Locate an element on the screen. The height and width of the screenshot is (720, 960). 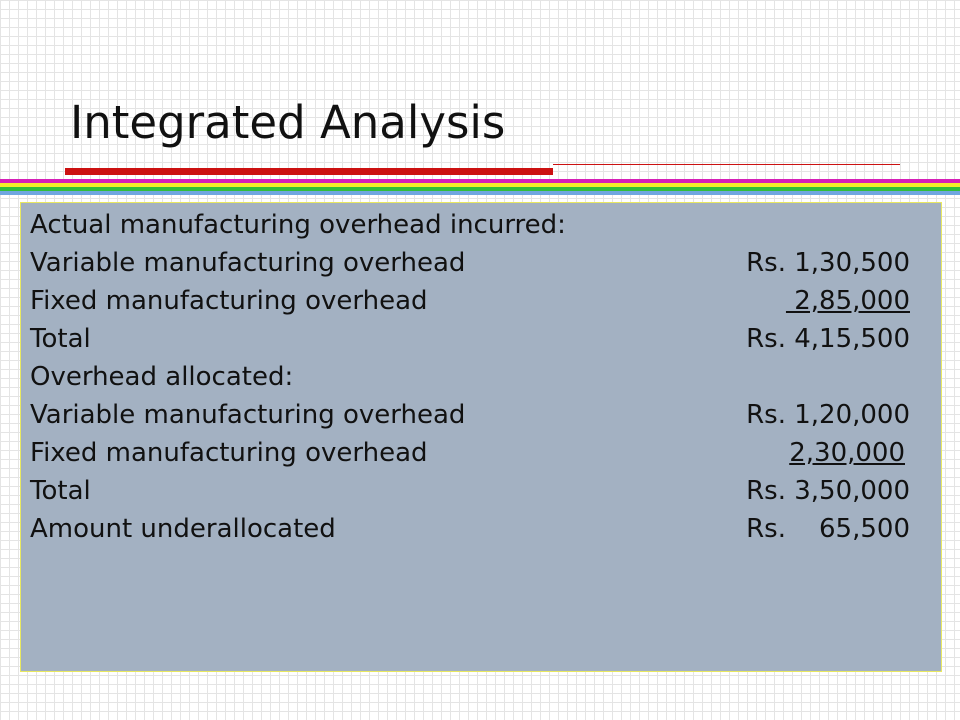
row: Actual manufacturing overhead incurred: is located at coordinates (470, 229).